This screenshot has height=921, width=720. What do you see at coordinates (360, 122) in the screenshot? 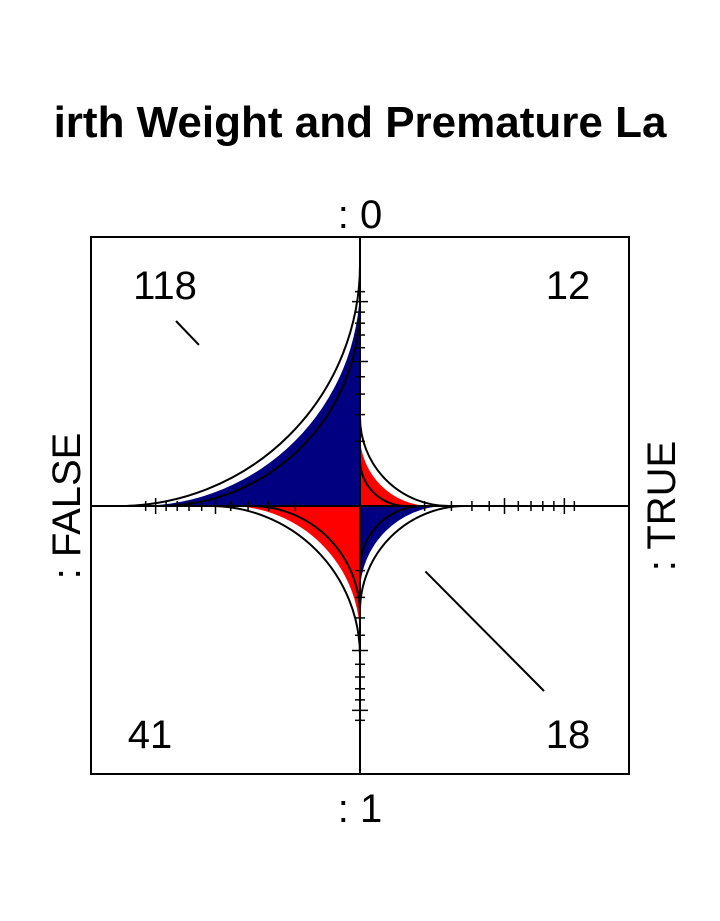
I see `chart-title: irth Weight and Premature La` at bounding box center [360, 122].